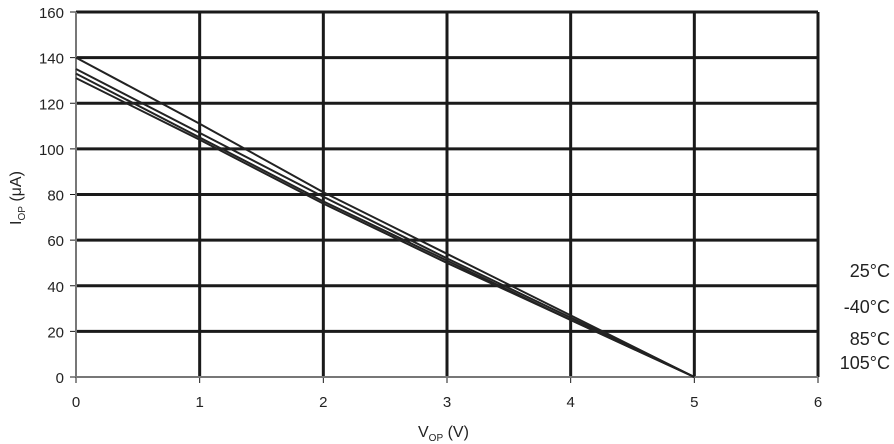 This screenshot has width=894, height=444. What do you see at coordinates (443, 434) in the screenshot?
I see `x-axis-label: VOP (V)` at bounding box center [443, 434].